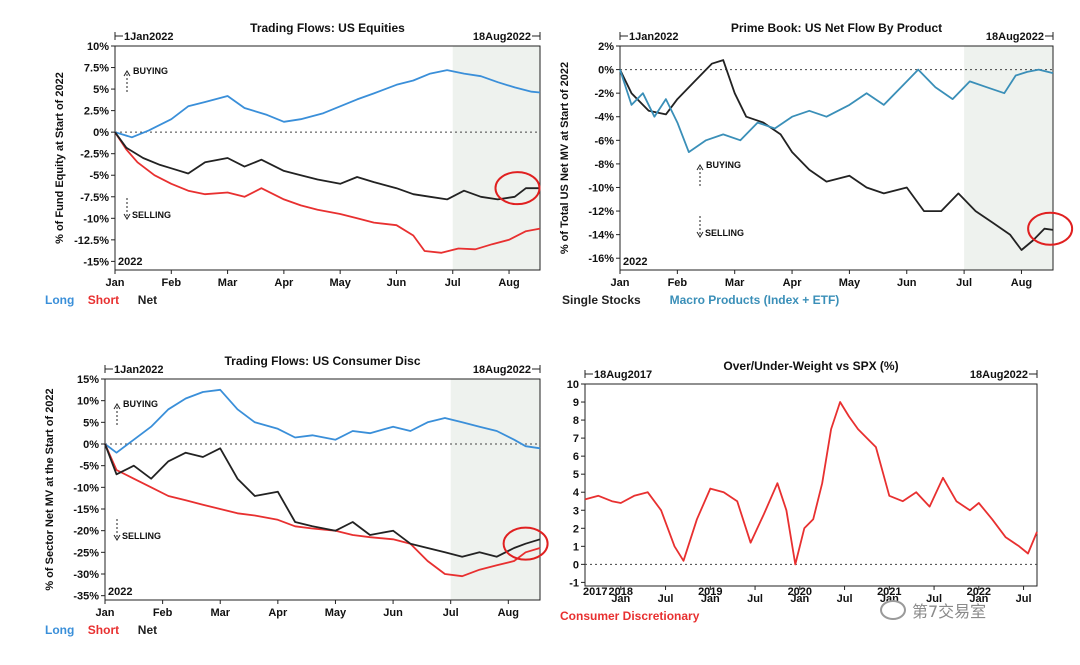 The width and height of the screenshot is (1080, 665). Describe the element at coordinates (595, 592) in the screenshot. I see `year-label: 2017` at that location.